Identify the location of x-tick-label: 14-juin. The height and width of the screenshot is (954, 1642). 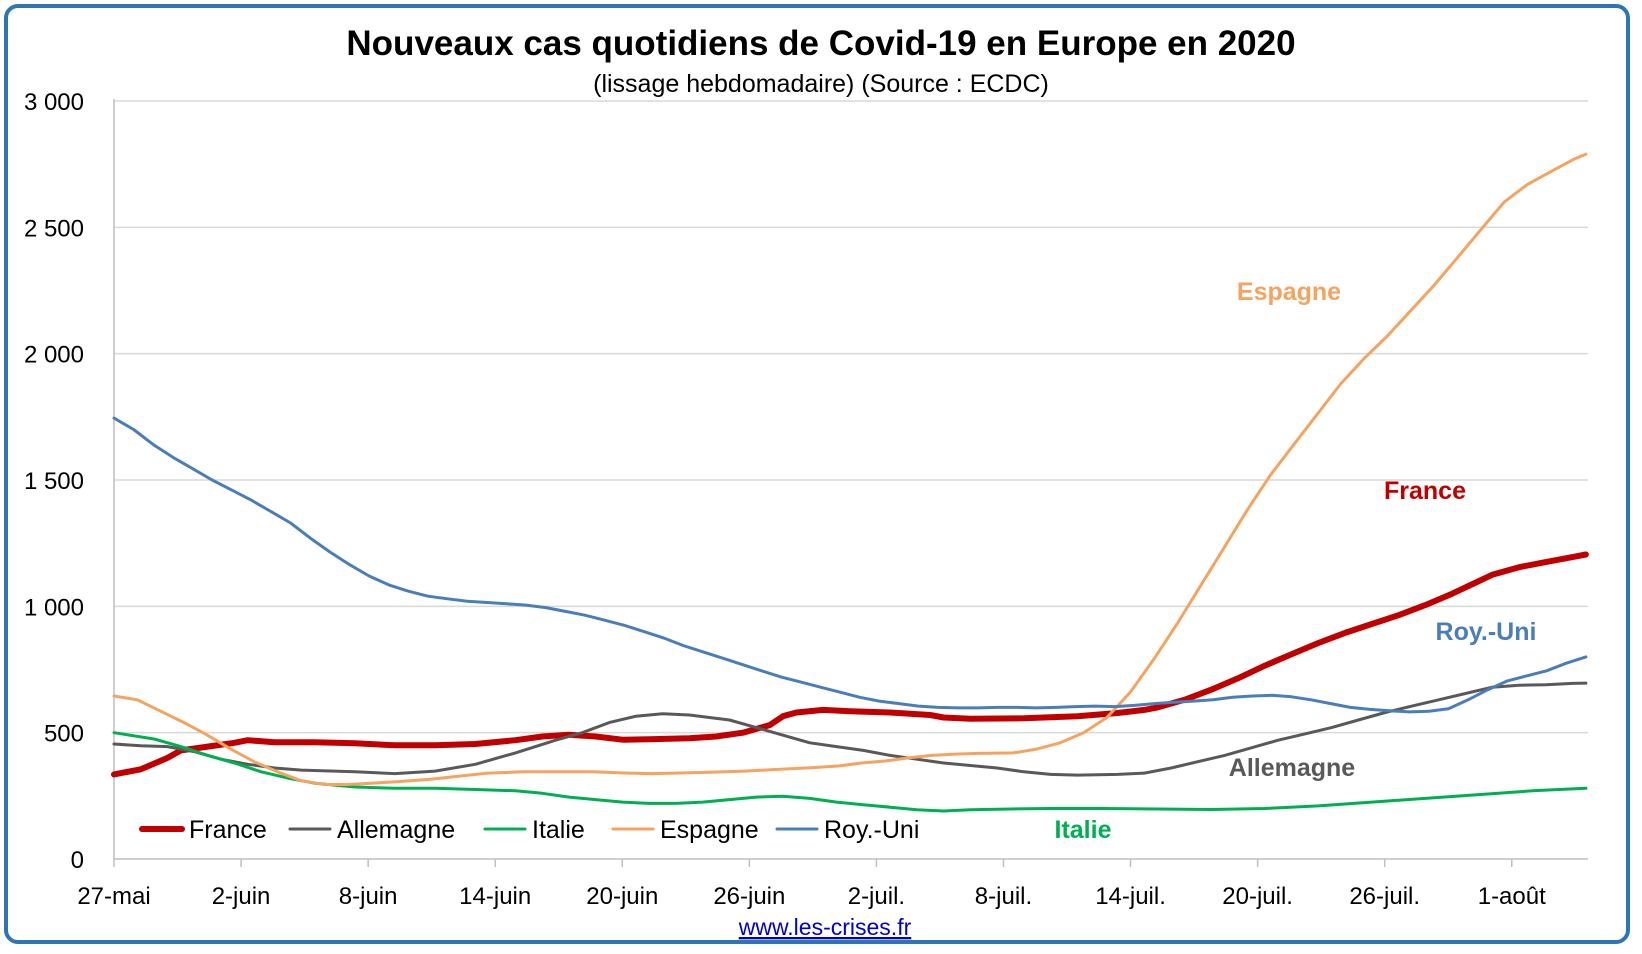
(495, 896).